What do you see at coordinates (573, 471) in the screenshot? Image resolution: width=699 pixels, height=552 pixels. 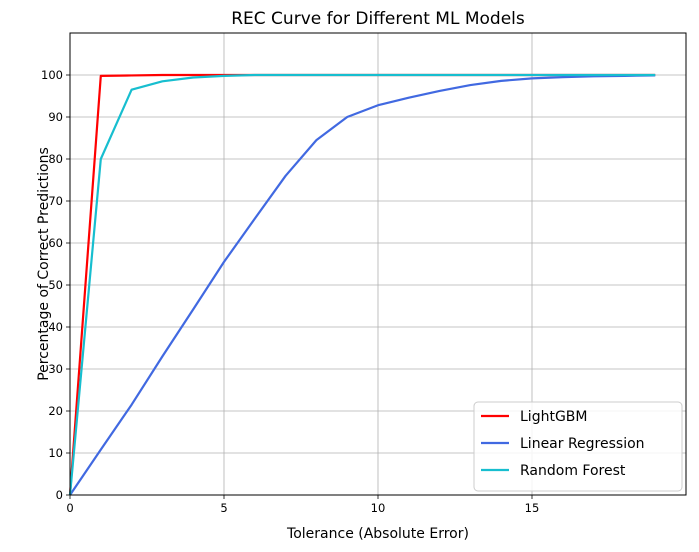 I see `legend-label-random-forest: Random Forest` at bounding box center [573, 471].